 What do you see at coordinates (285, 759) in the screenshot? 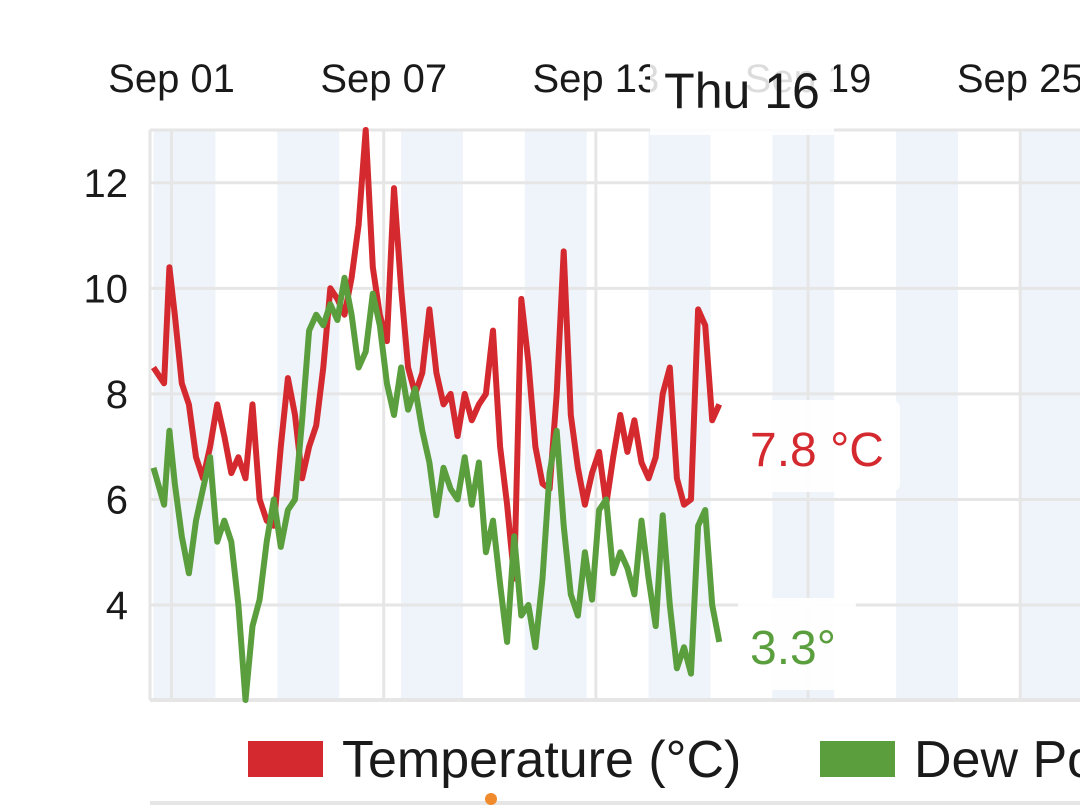
I see `legend-swatch-temperature` at bounding box center [285, 759].